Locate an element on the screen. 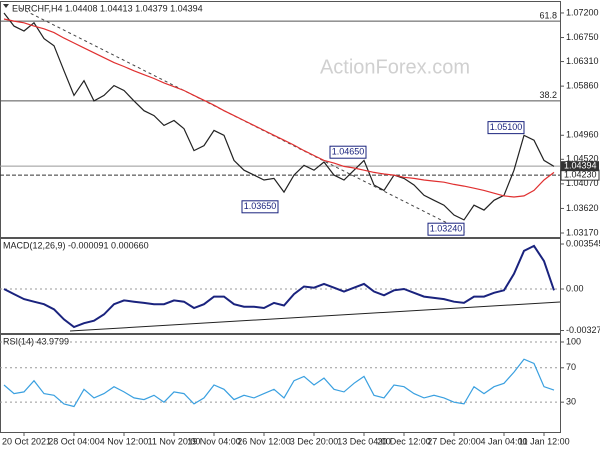 The width and height of the screenshot is (600, 450). y-tick-label: 100 is located at coordinates (573, 341).